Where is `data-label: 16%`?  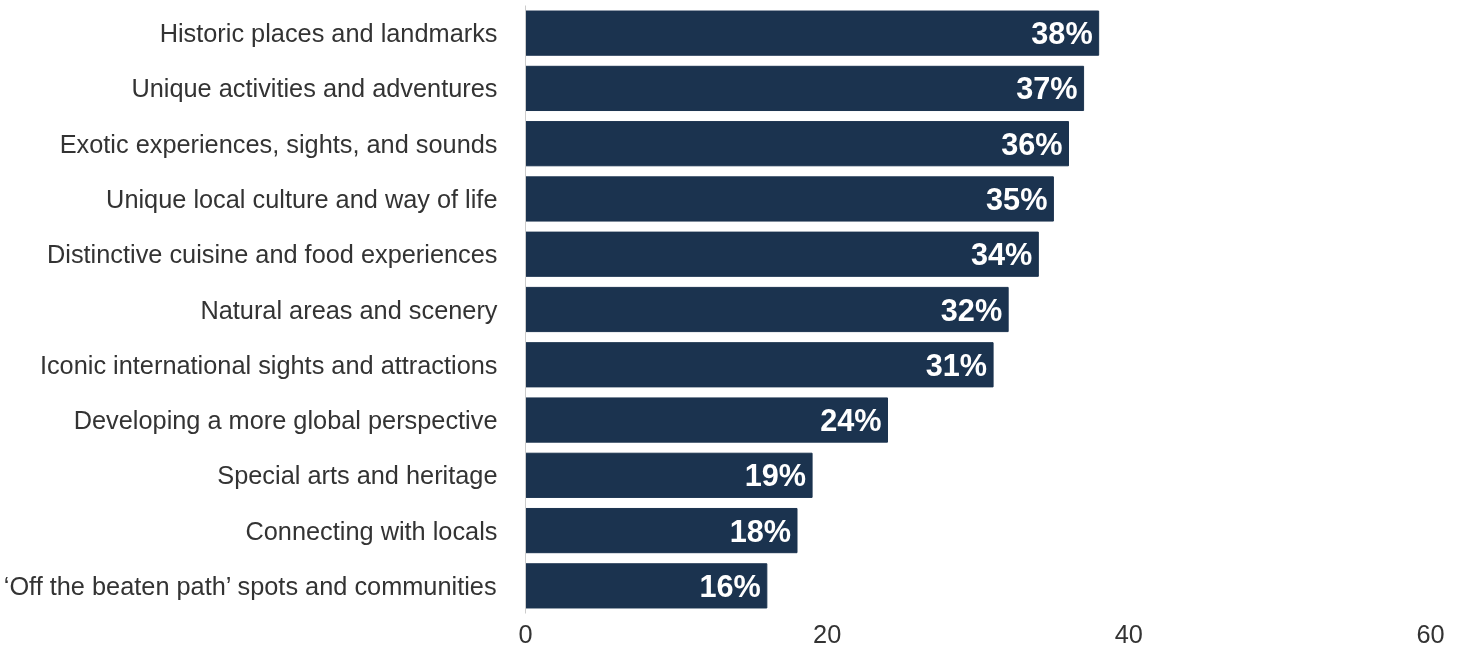
data-label: 16% is located at coordinates (730, 585).